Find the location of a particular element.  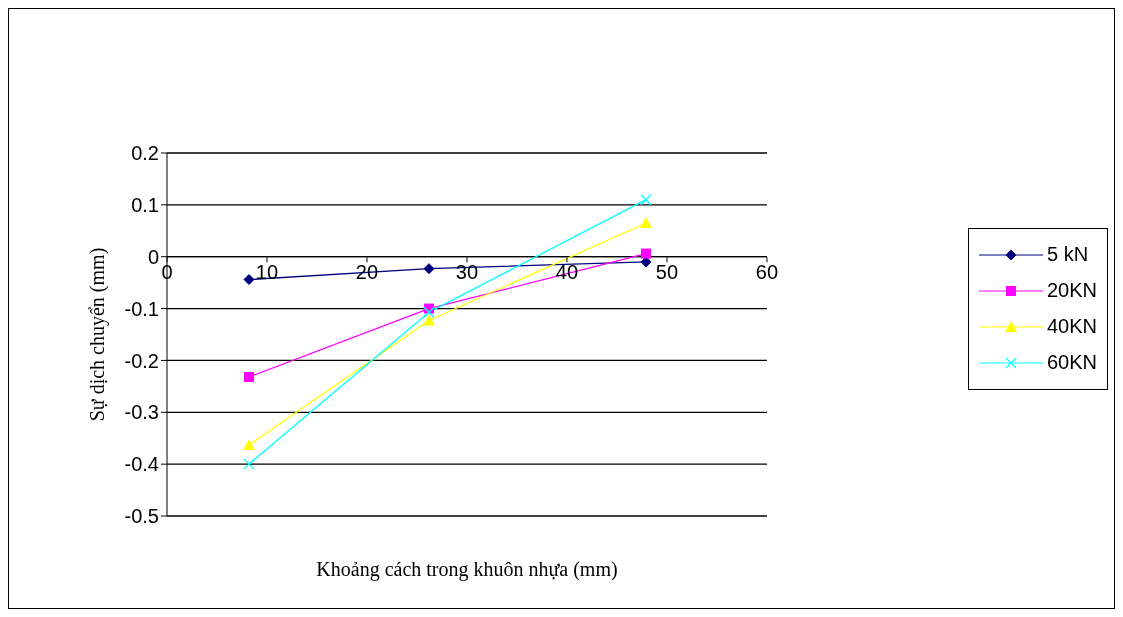

x-axis-title: Khoảng cách trong khuôn nhựa (mm) is located at coordinates (467, 569).